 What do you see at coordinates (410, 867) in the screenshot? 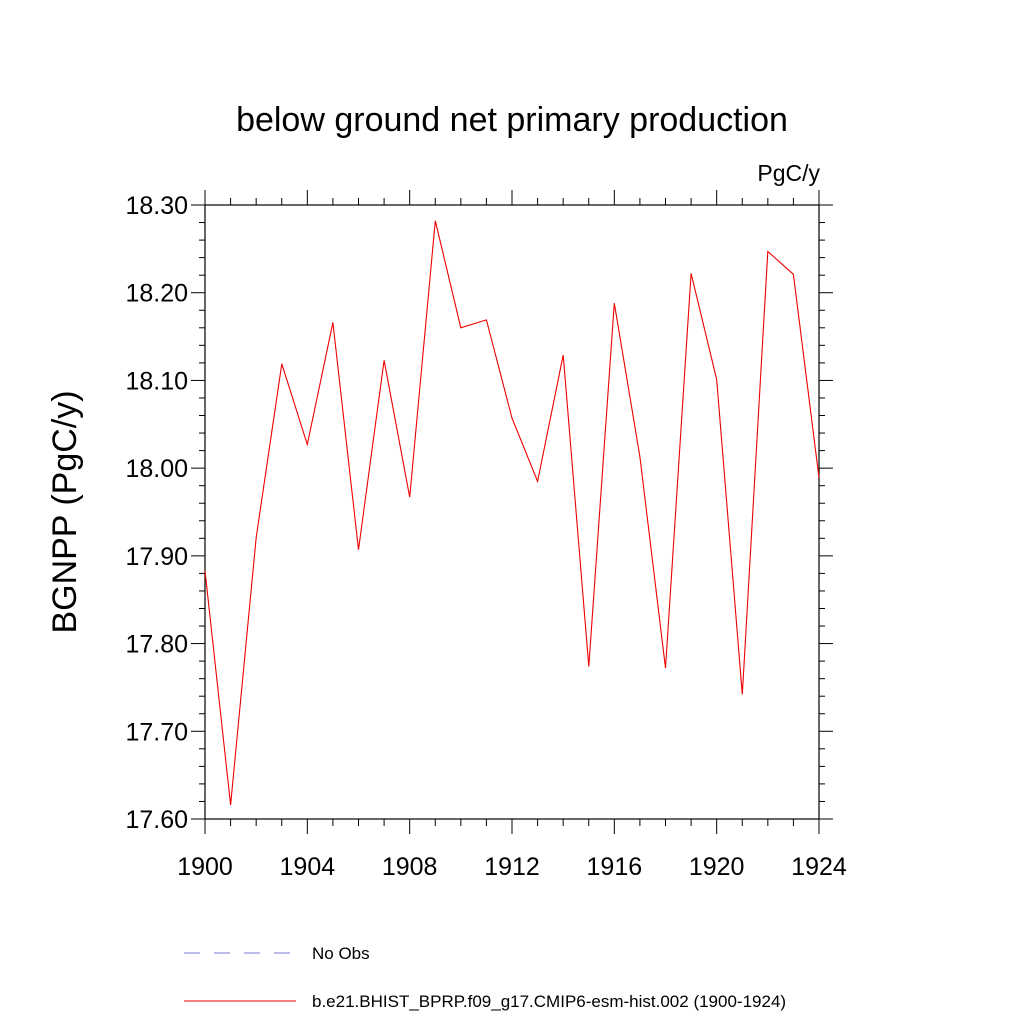
I see `x-tick-label: 1908` at bounding box center [410, 867].